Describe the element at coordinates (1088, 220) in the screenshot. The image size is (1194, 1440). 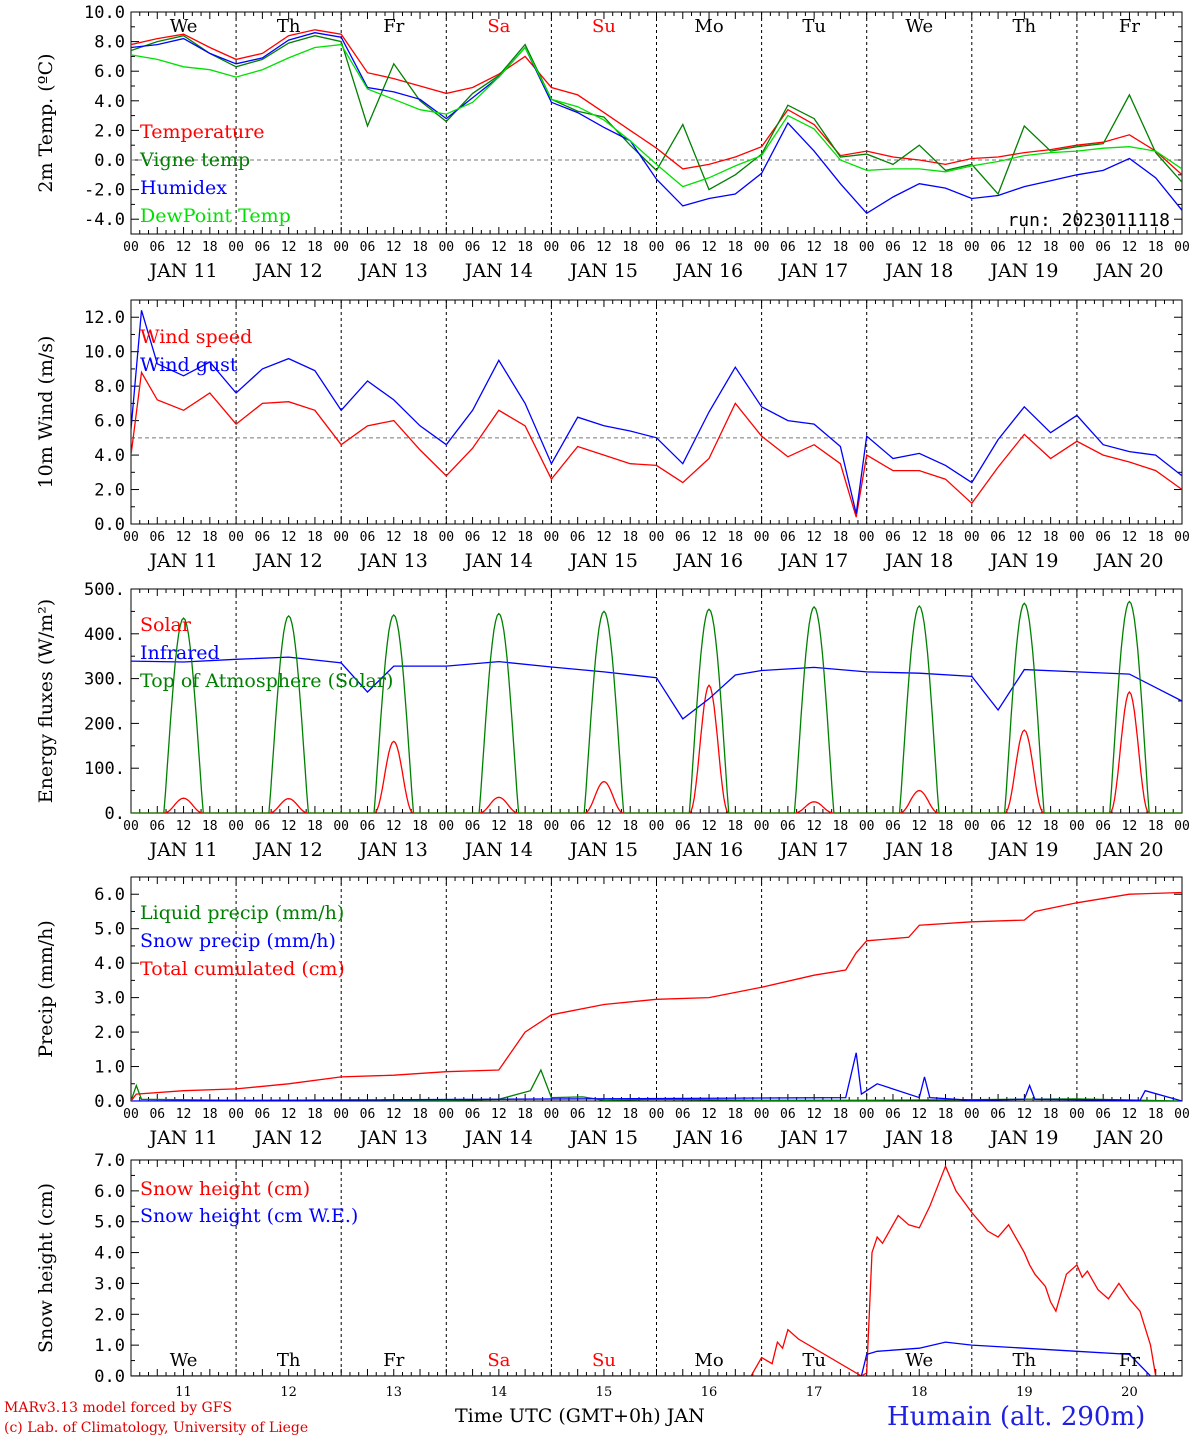
I see `run-annotation: run: 2023011118` at that location.